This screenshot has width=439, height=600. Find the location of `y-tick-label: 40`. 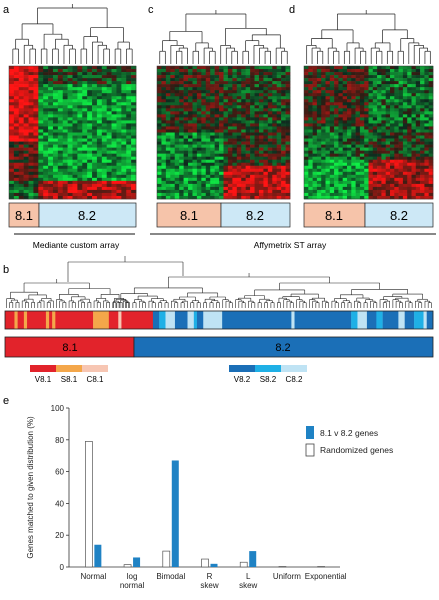

y-tick-label: 40 is located at coordinates (59, 503).